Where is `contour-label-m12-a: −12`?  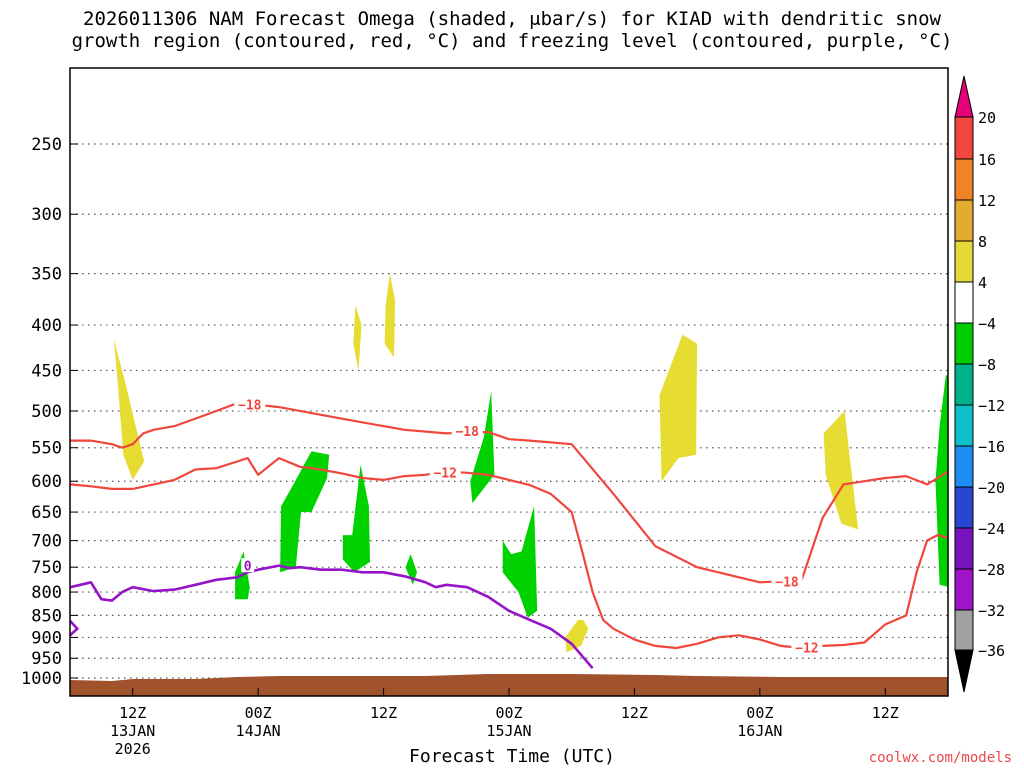
contour-label-m12-a: −12 is located at coordinates (444, 473).